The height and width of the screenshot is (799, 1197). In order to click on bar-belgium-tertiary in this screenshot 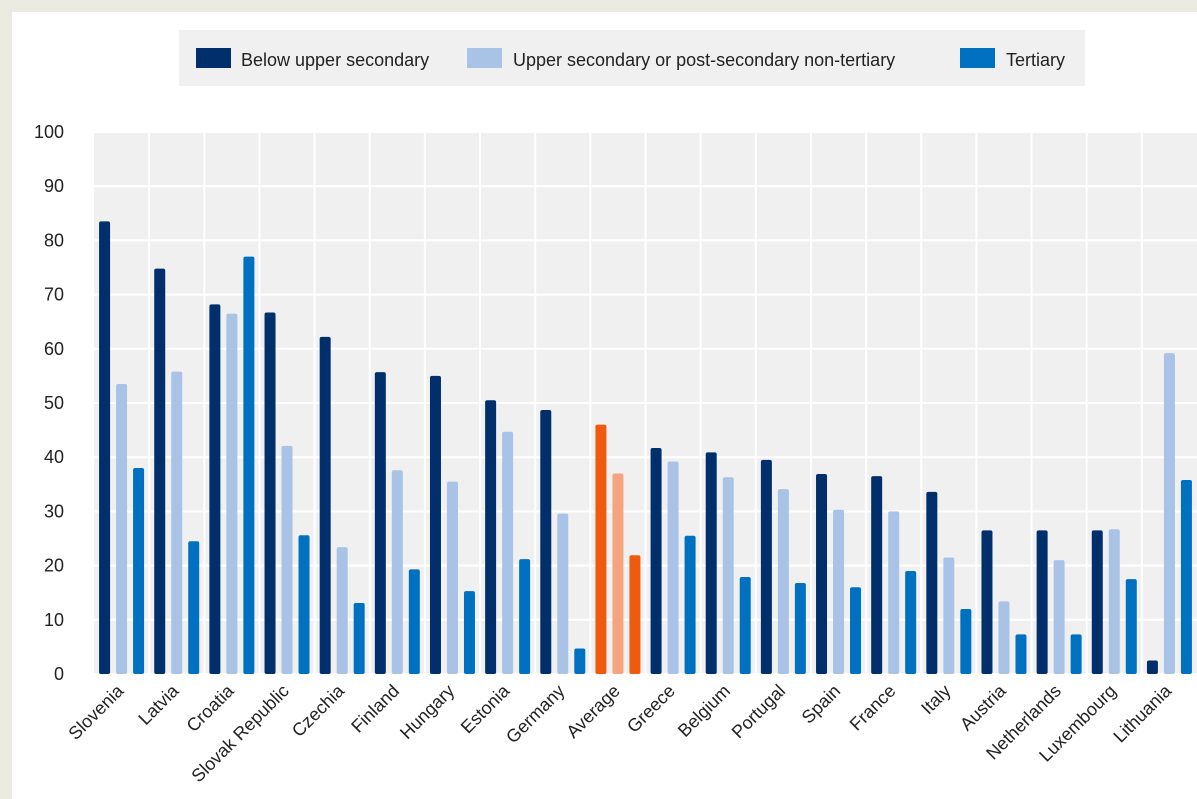, I will do `click(745, 625)`.